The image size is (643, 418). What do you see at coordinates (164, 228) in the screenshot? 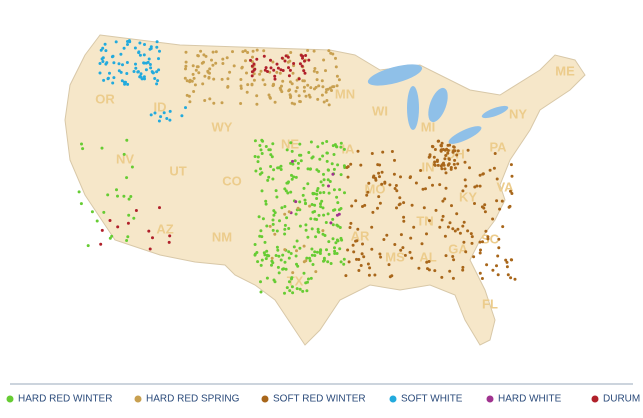
I see `state-label: AZ` at bounding box center [164, 228].